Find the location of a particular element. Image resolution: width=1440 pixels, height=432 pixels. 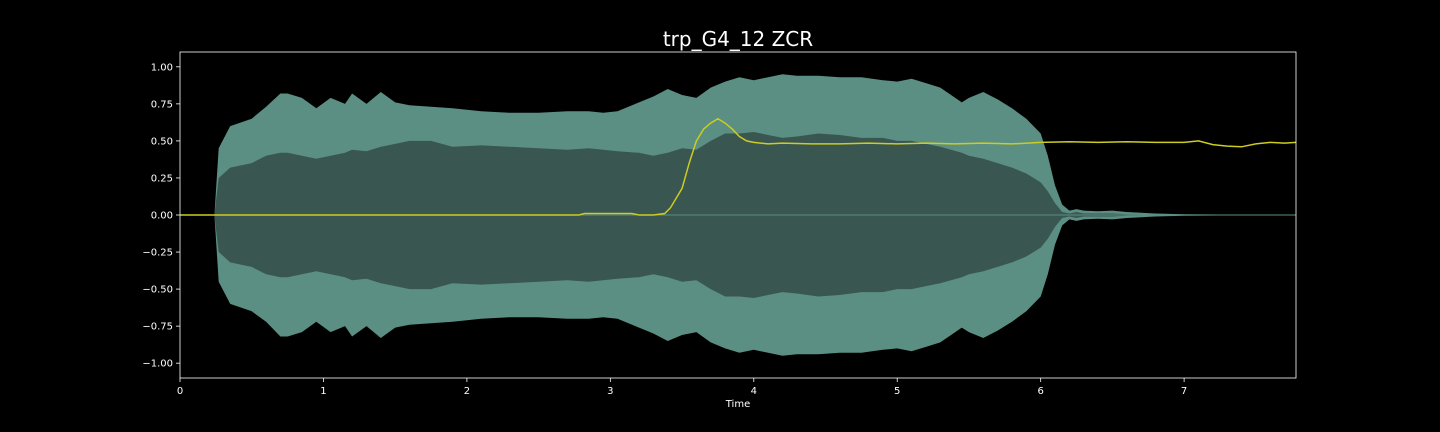

y-tick-label: −0.25 is located at coordinates (157, 253).